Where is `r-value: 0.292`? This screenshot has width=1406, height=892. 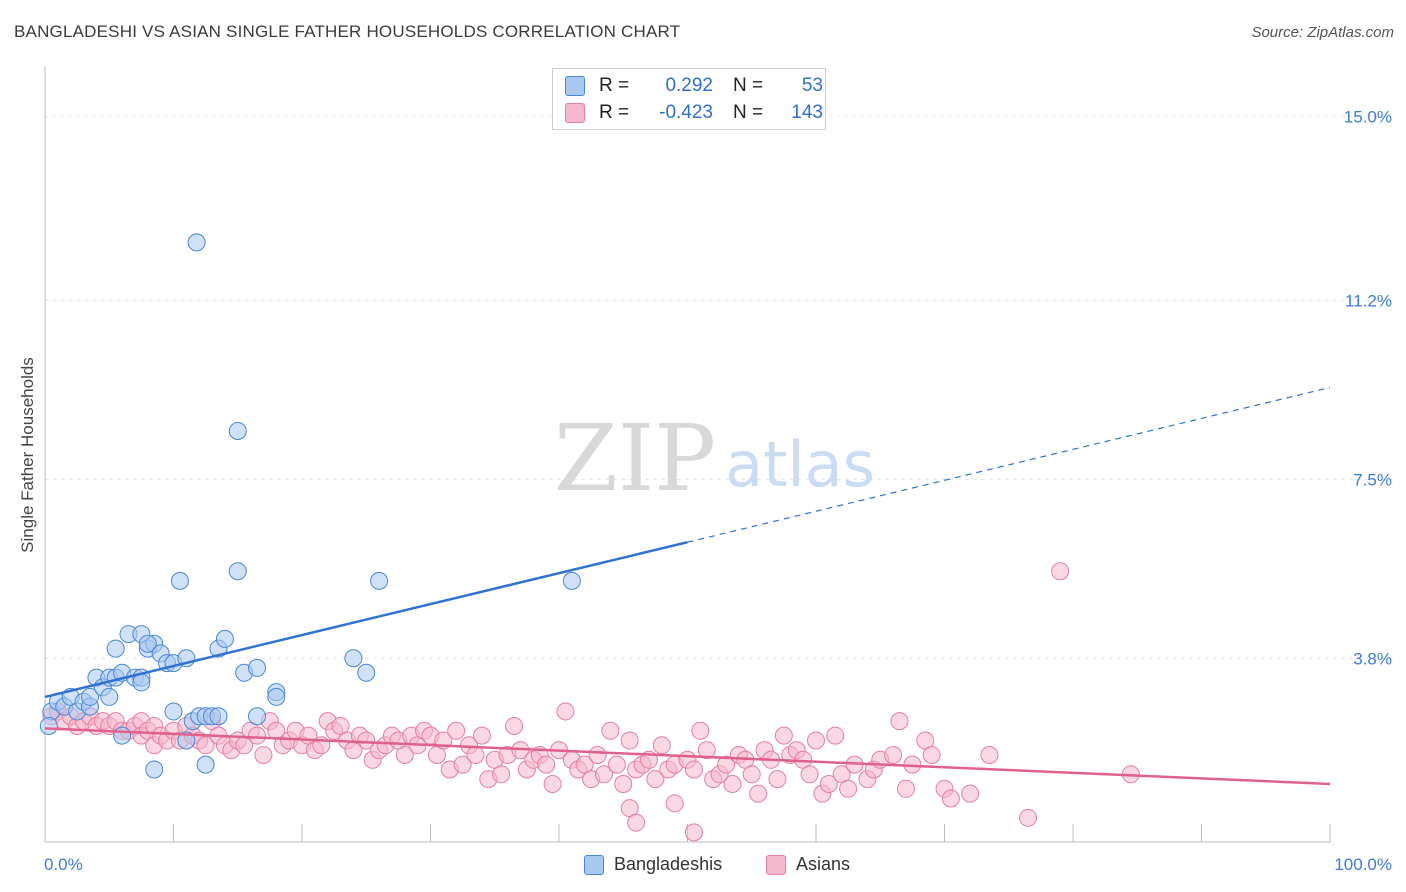 r-value: 0.292 is located at coordinates (689, 85).